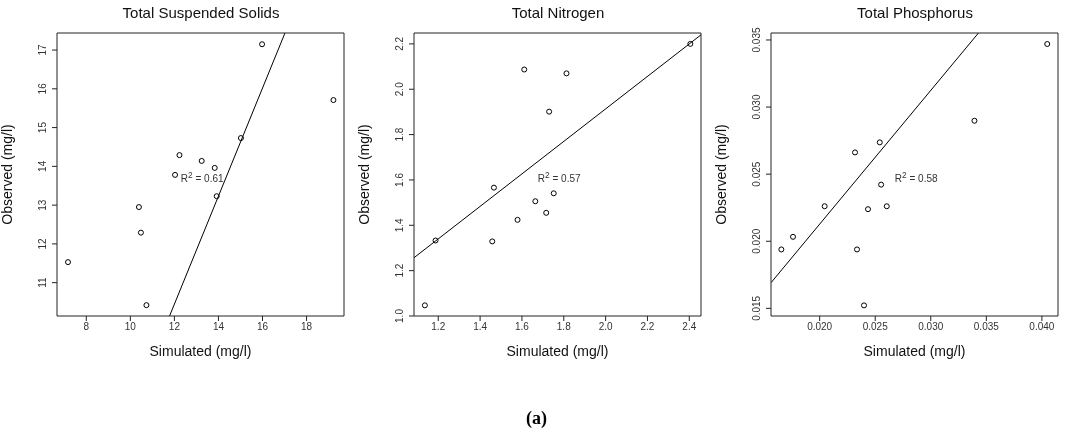 The image size is (1073, 445). Describe the element at coordinates (522, 327) in the screenshot. I see `x-tick-label: 1.6` at that location.